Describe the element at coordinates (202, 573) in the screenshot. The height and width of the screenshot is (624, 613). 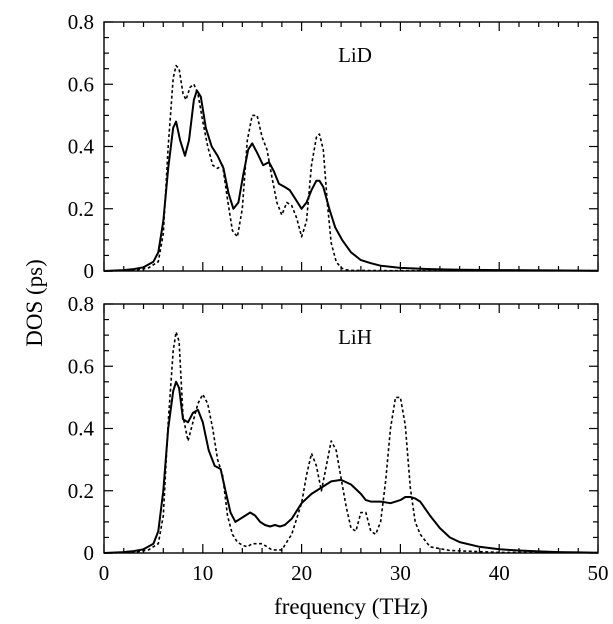
I see `x-tick-label: 10` at that location.